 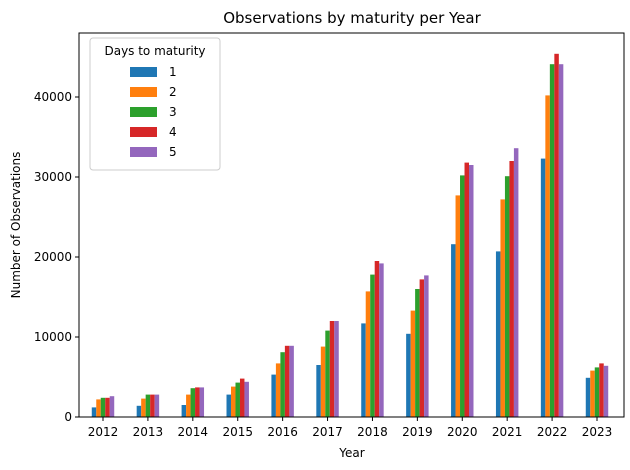 I want to click on legend: Days to maturity 1 2 3 4 5, so click(x=155, y=104).